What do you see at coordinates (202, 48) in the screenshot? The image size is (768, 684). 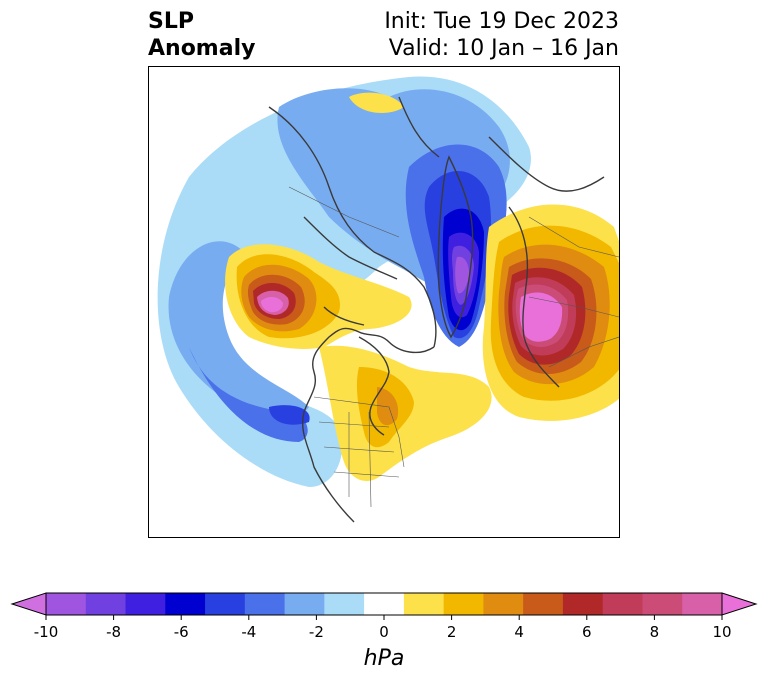 I see `title-line-2: Anomaly` at bounding box center [202, 48].